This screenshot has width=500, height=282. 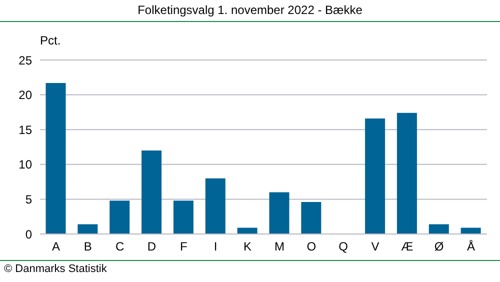 I want to click on y-axis-title: Pct., so click(x=50, y=41).